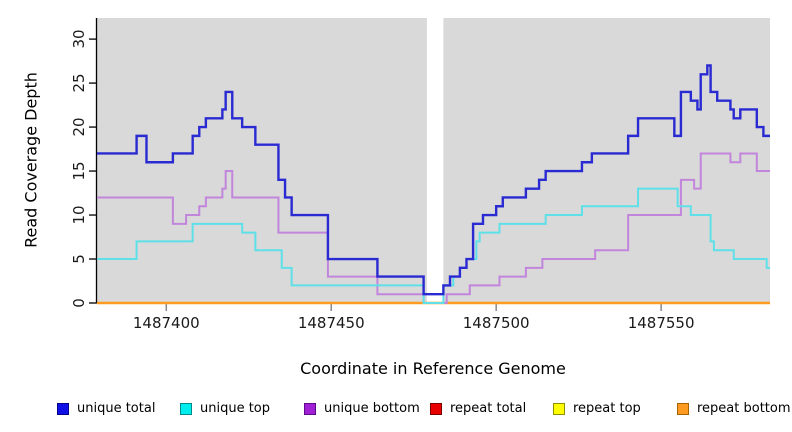 This screenshot has height=432, width=792. Describe the element at coordinates (433, 368) in the screenshot. I see `x-axis-title: Coordinate in Reference Genome` at that location.